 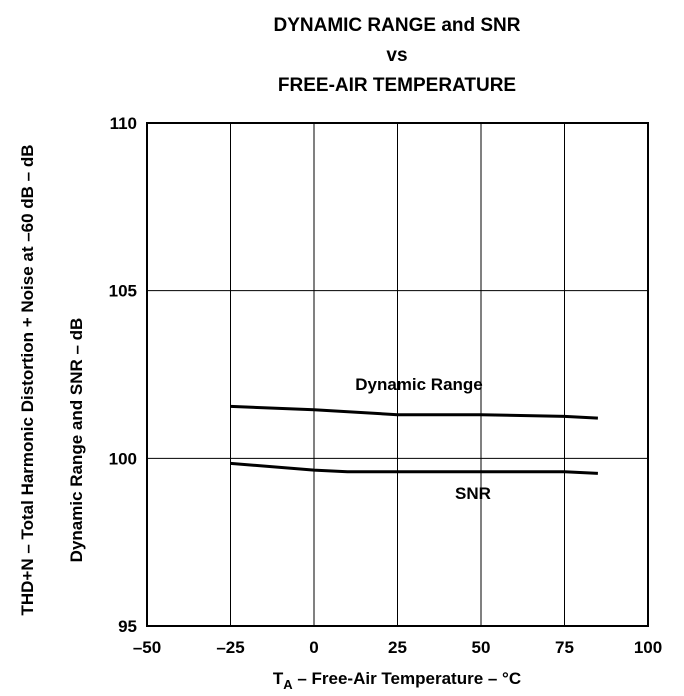 I want to click on x-axis-label-subscript: A, so click(x=288, y=684).